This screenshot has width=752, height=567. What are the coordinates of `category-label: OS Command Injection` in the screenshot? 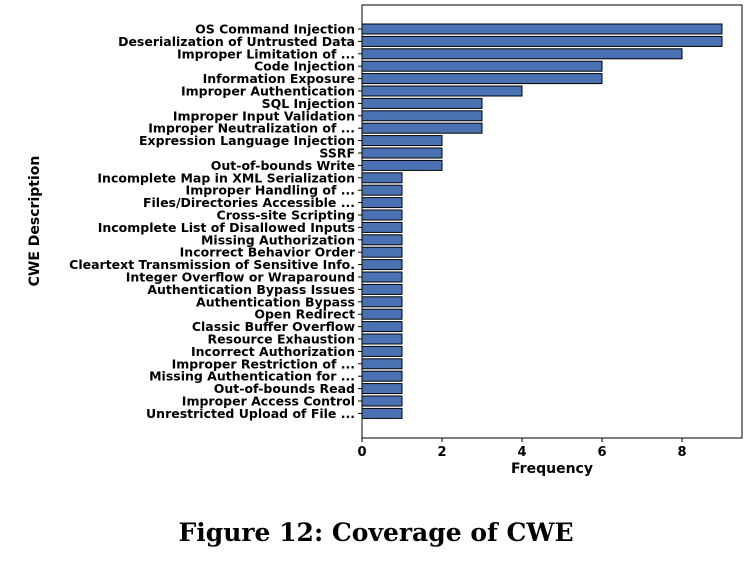 It's located at (275, 29).